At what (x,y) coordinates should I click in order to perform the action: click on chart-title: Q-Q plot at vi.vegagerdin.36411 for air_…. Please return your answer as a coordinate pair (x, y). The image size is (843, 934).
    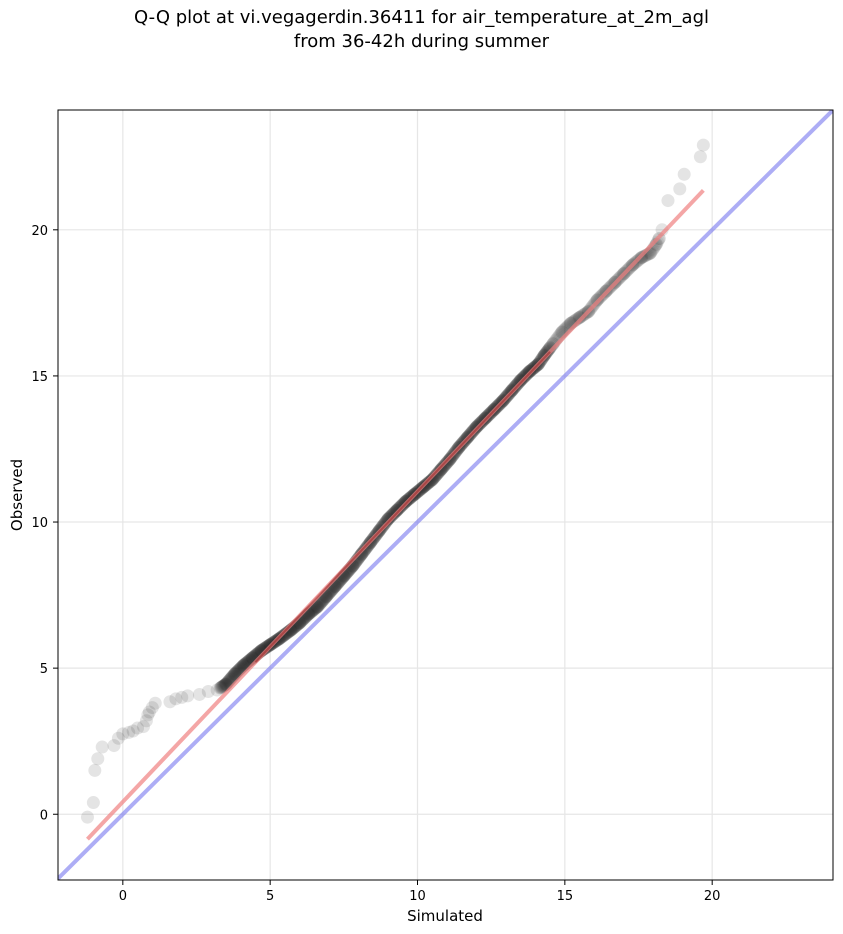
    Looking at the image, I should click on (421, 17).